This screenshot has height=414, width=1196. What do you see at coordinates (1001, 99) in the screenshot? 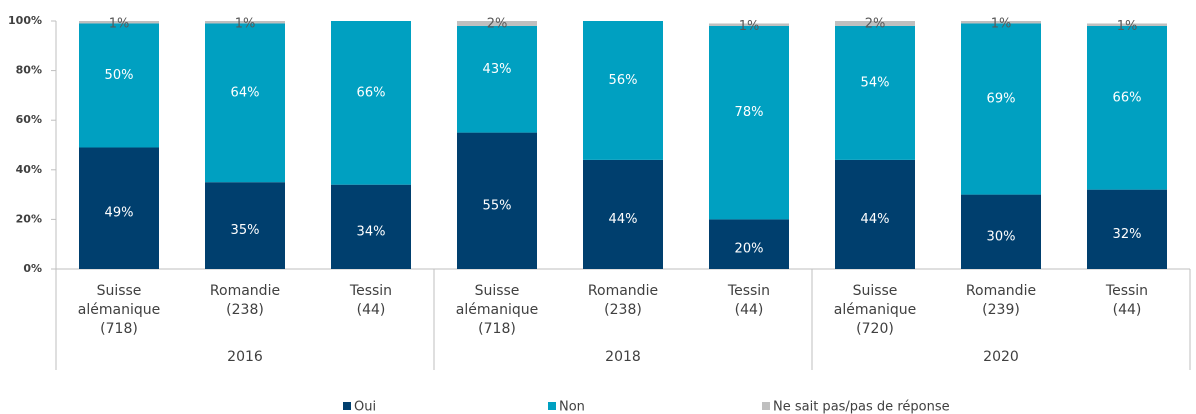
I see `data-label: 69%` at bounding box center [1001, 99].